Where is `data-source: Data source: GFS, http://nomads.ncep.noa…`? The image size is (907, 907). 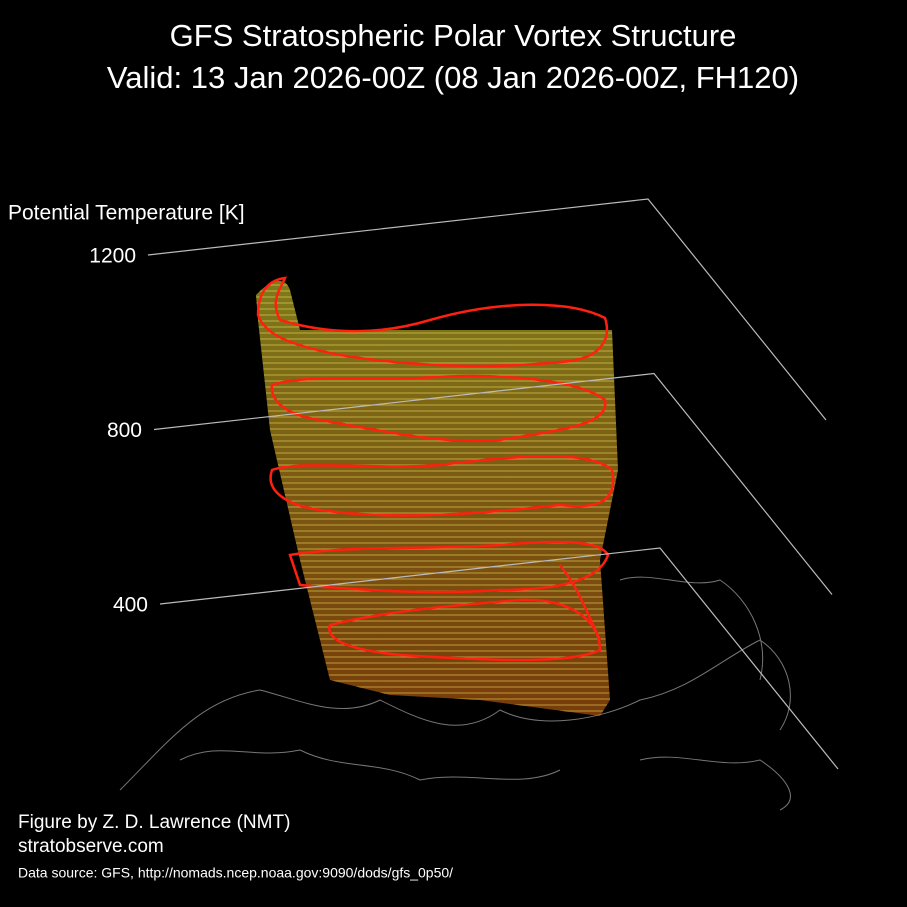 data-source: Data source: GFS, http://nomads.ncep.noa… is located at coordinates (235, 873).